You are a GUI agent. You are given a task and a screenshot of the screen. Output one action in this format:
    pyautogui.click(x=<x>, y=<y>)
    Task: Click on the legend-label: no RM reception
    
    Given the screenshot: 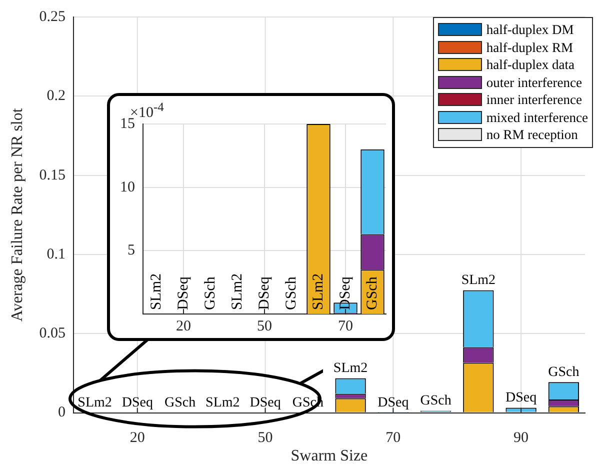 What is the action you would take?
    pyautogui.click(x=532, y=135)
    